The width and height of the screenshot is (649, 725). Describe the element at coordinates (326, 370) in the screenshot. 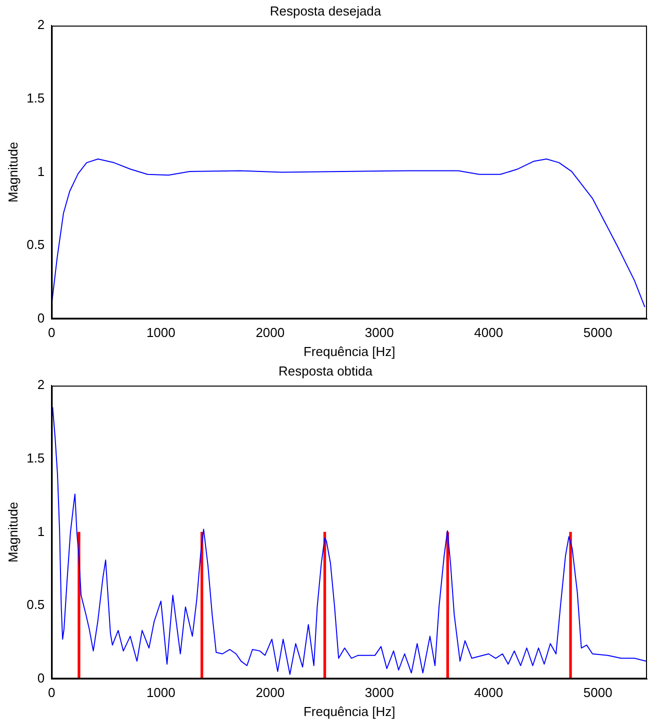

I see `chart-title: Resposta obtida` at that location.